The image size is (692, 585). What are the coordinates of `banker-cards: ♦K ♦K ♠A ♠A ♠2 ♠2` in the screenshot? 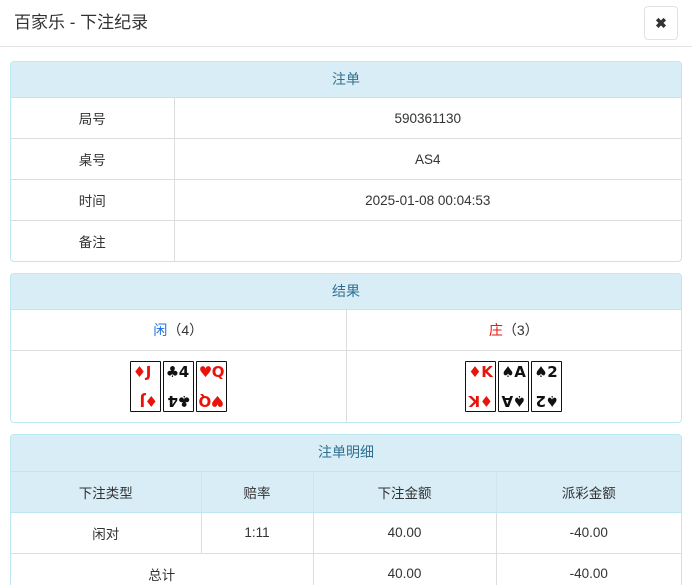 It's located at (514, 387).